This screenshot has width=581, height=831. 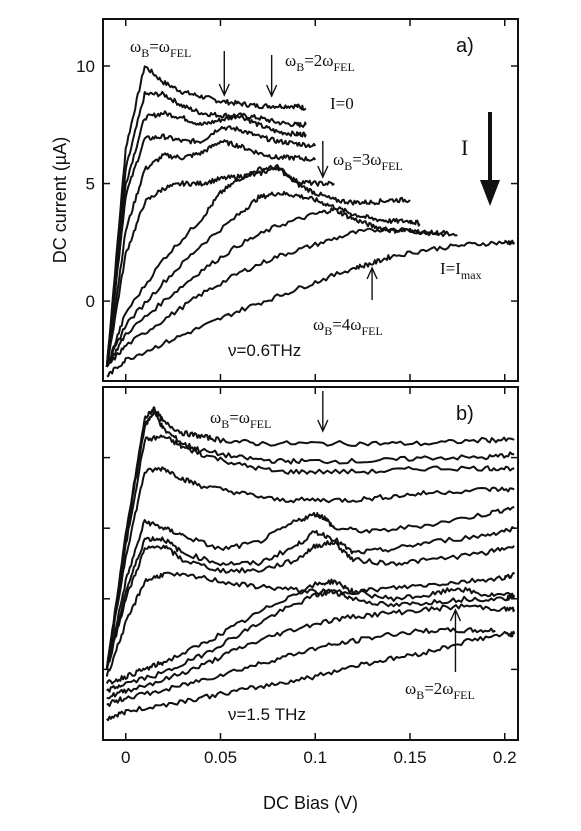 I want to click on x-tick-label: 0.15, so click(x=409, y=757).